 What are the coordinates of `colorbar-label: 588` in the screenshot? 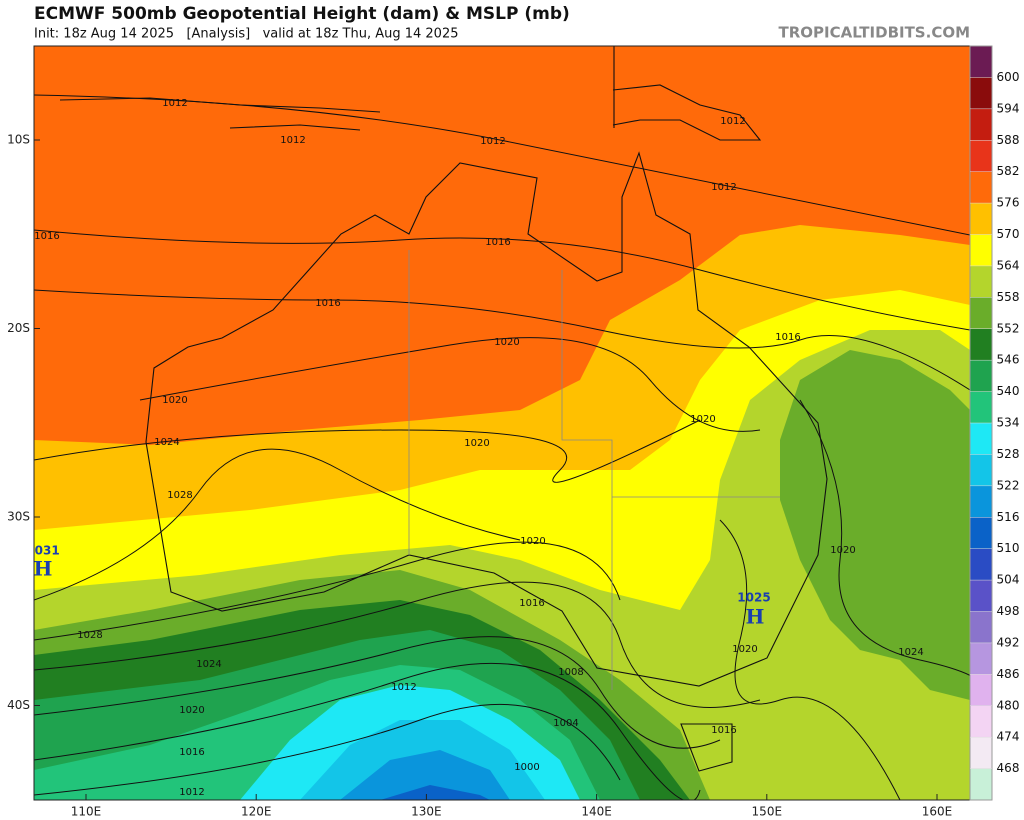 It's located at (1008, 140).